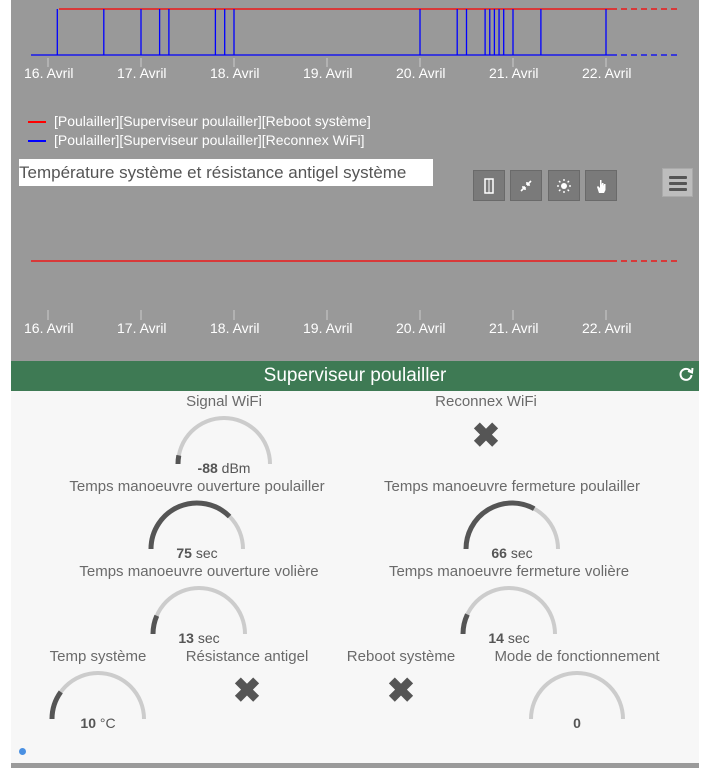  What do you see at coordinates (509, 571) in the screenshot?
I see `gauge-title-fermeture-voliere: Temps manoeuvre fermeture volière` at bounding box center [509, 571].